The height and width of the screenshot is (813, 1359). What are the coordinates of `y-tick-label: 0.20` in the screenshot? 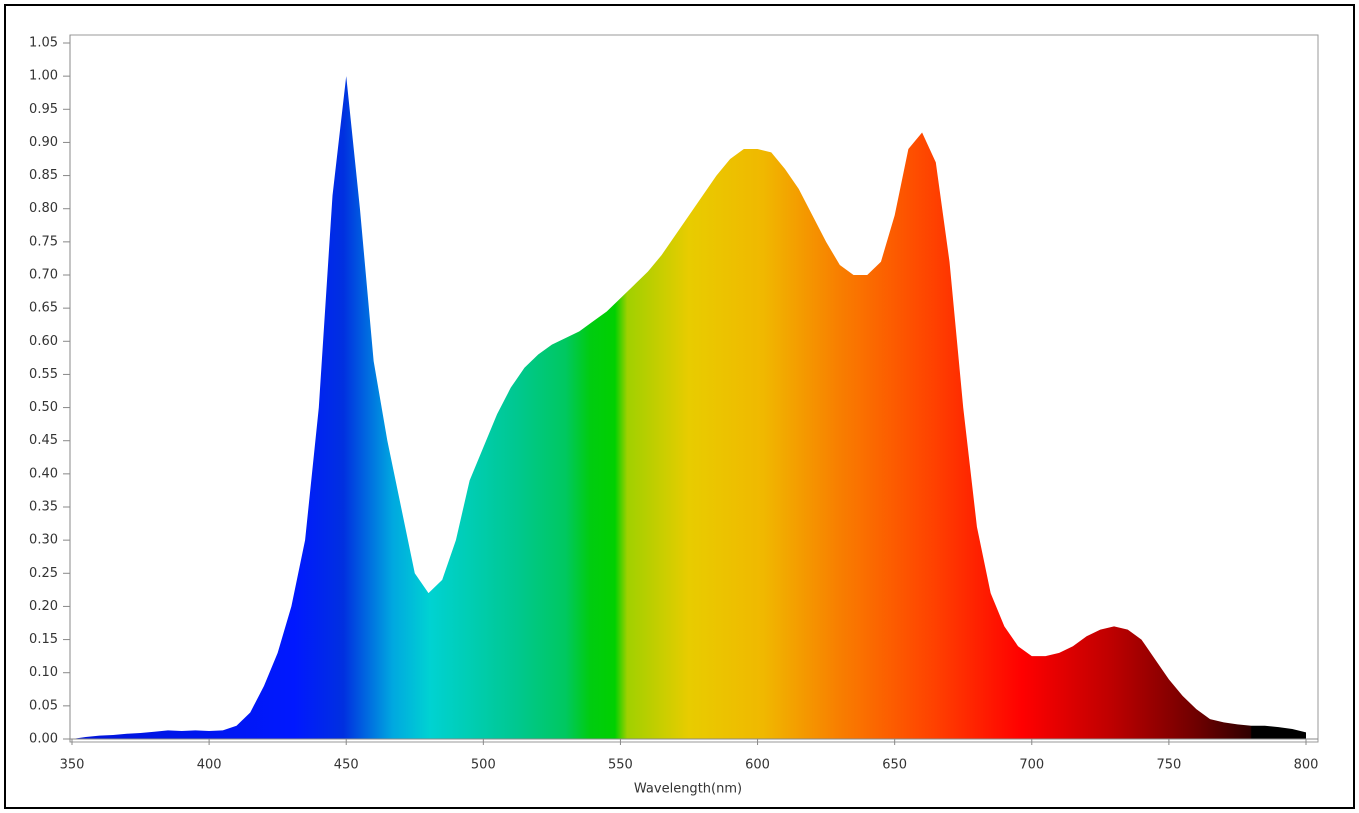 It's located at (43, 606).